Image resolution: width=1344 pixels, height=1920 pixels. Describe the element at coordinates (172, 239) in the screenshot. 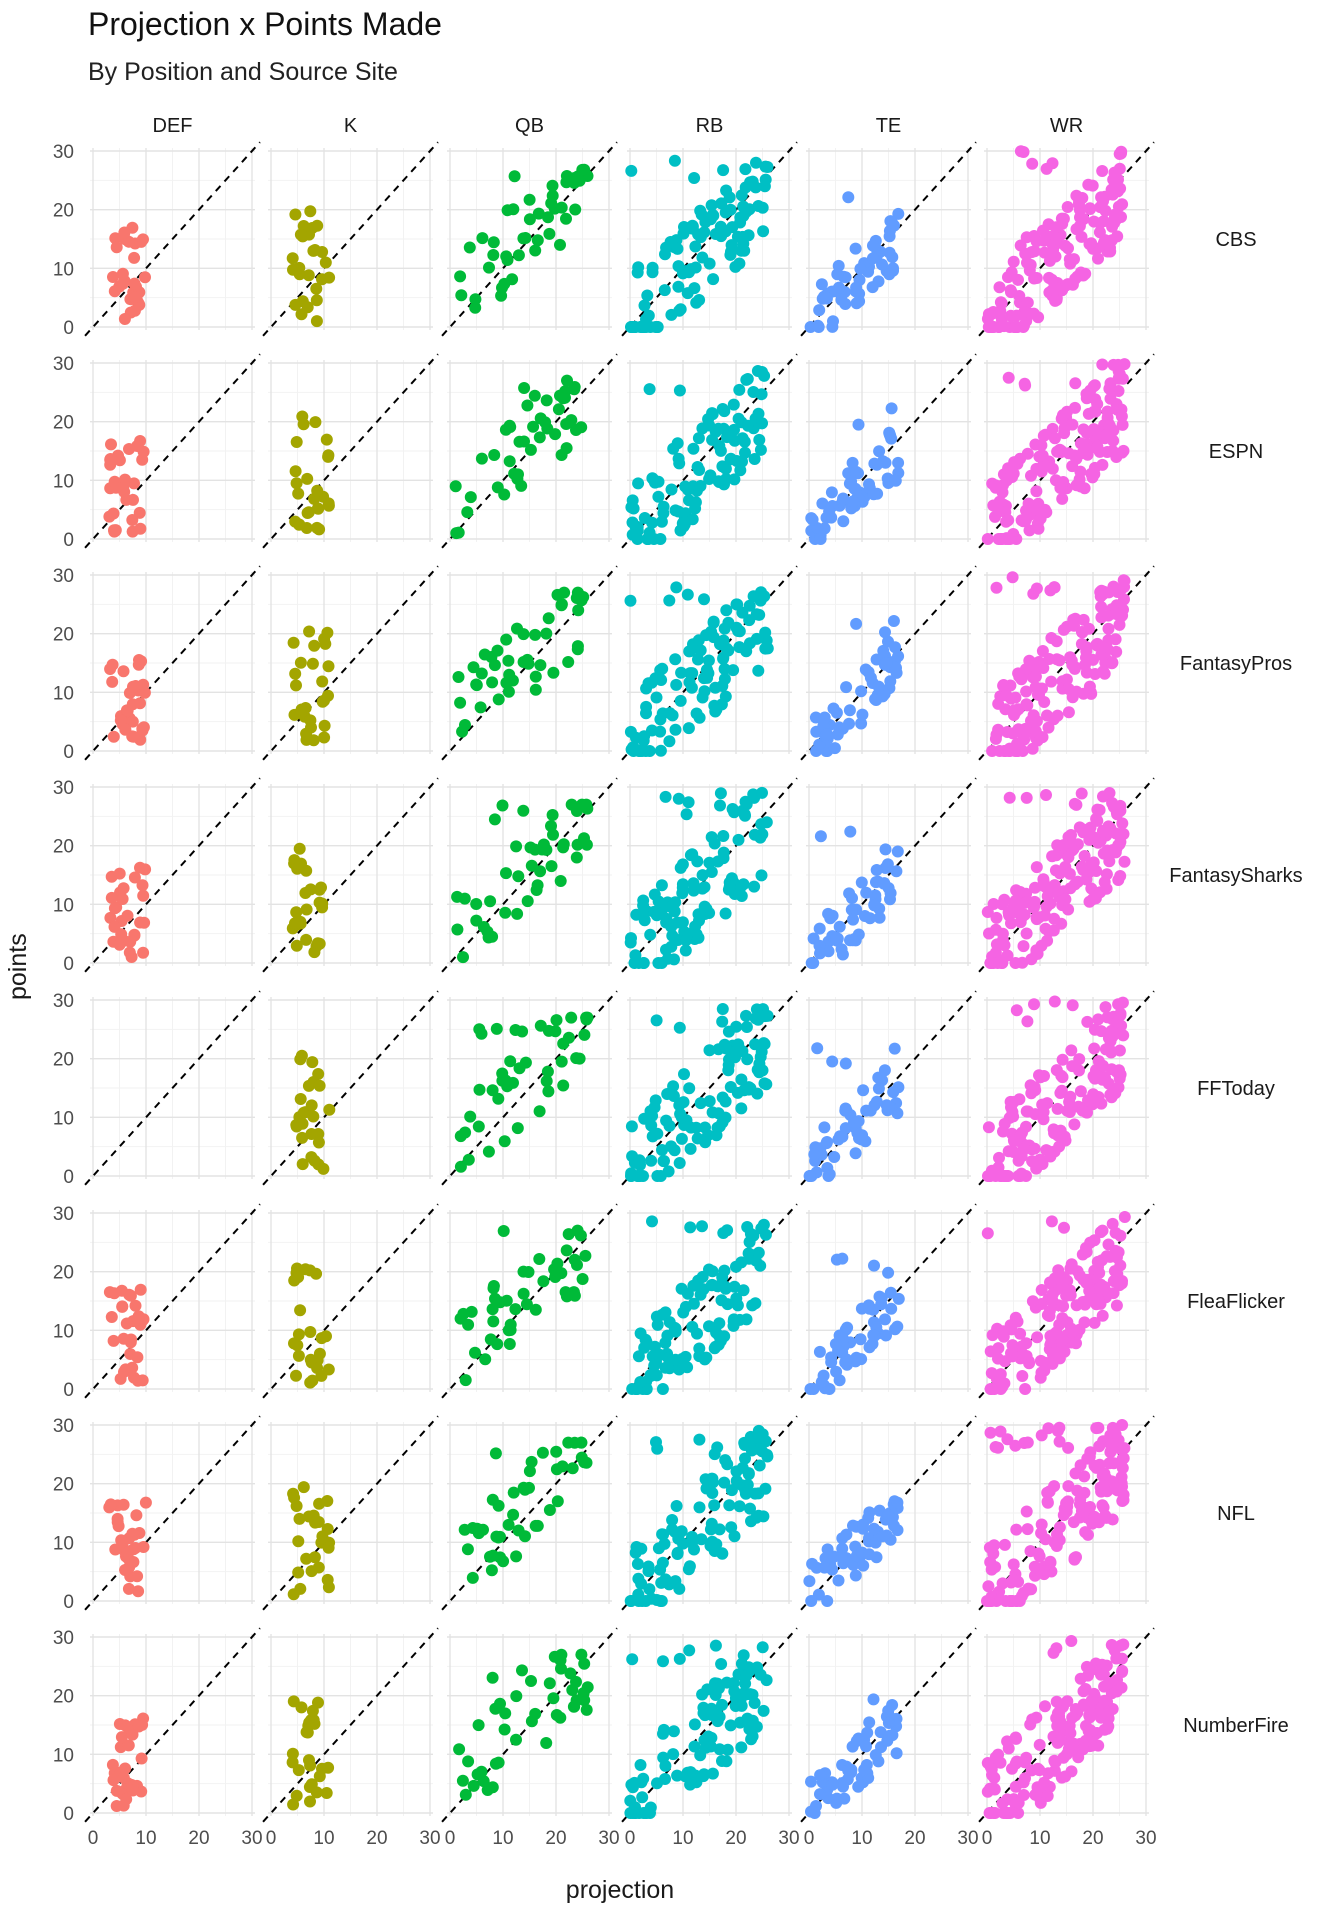

I see `reference-line` at that location.